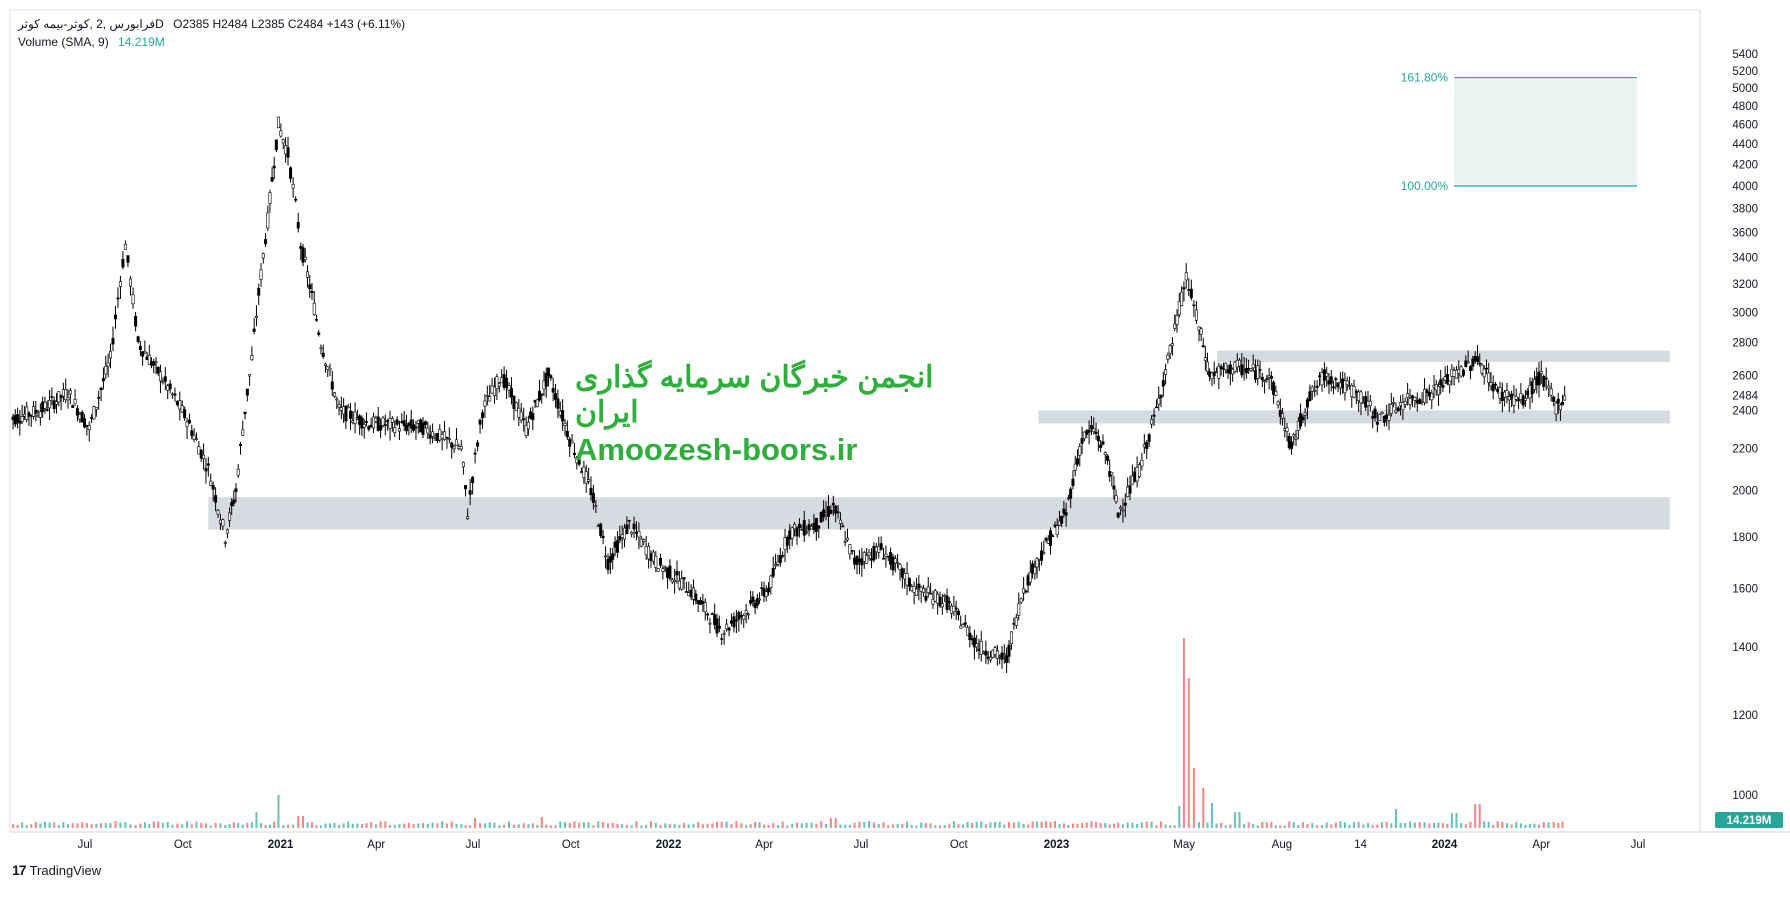 The height and width of the screenshot is (897, 1790). Describe the element at coordinates (1745, 538) in the screenshot. I see `y-tick-label: 1800` at that location.